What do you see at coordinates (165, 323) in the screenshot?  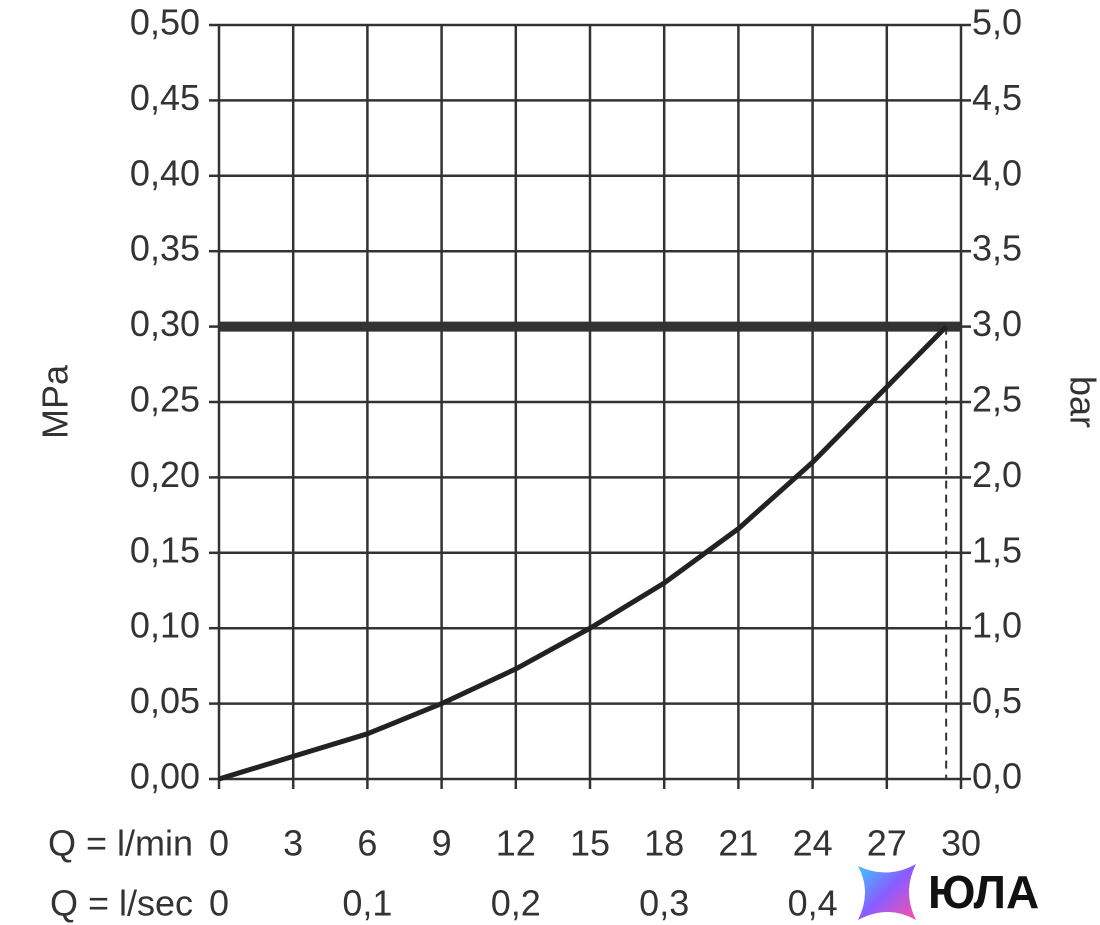 I see `y-tick-label: 0,30` at bounding box center [165, 323].